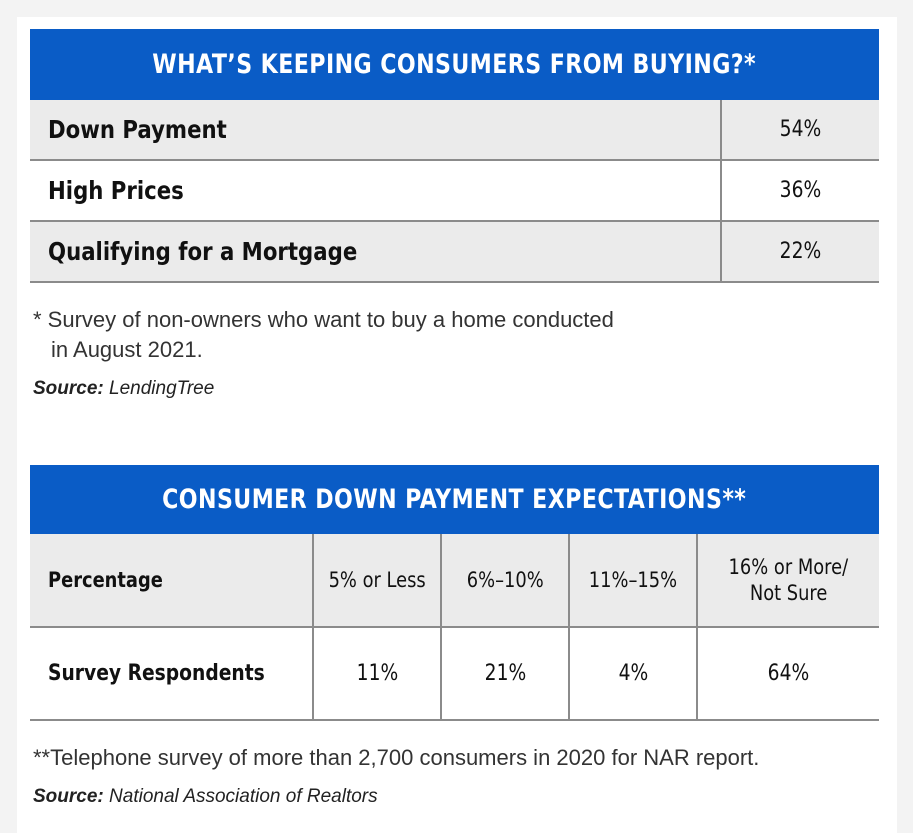 This screenshot has height=833, width=913. Describe the element at coordinates (375, 191) in the screenshot. I see `row-label: High Prices` at that location.